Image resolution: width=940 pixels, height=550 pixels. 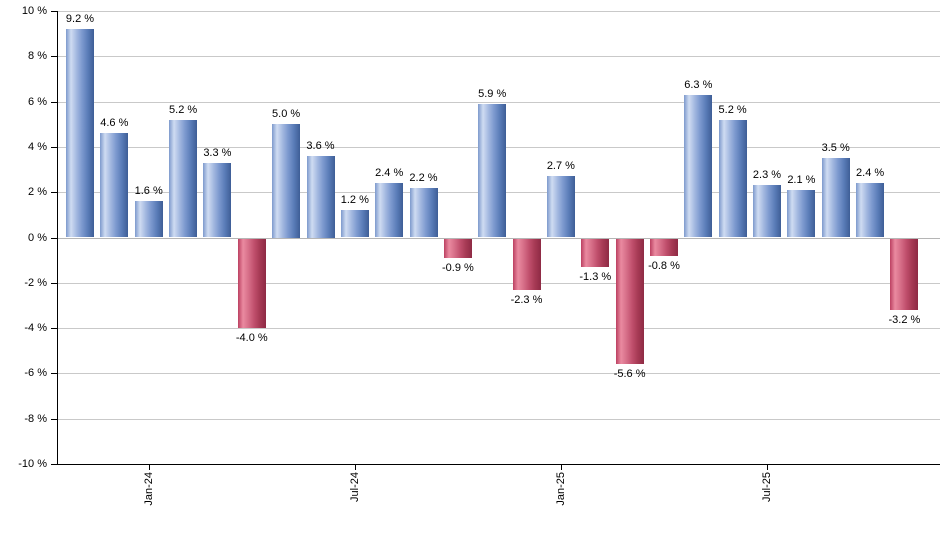 What do you see at coordinates (835, 148) in the screenshot?
I see `bar-value-label: 3.5 %` at bounding box center [835, 148].